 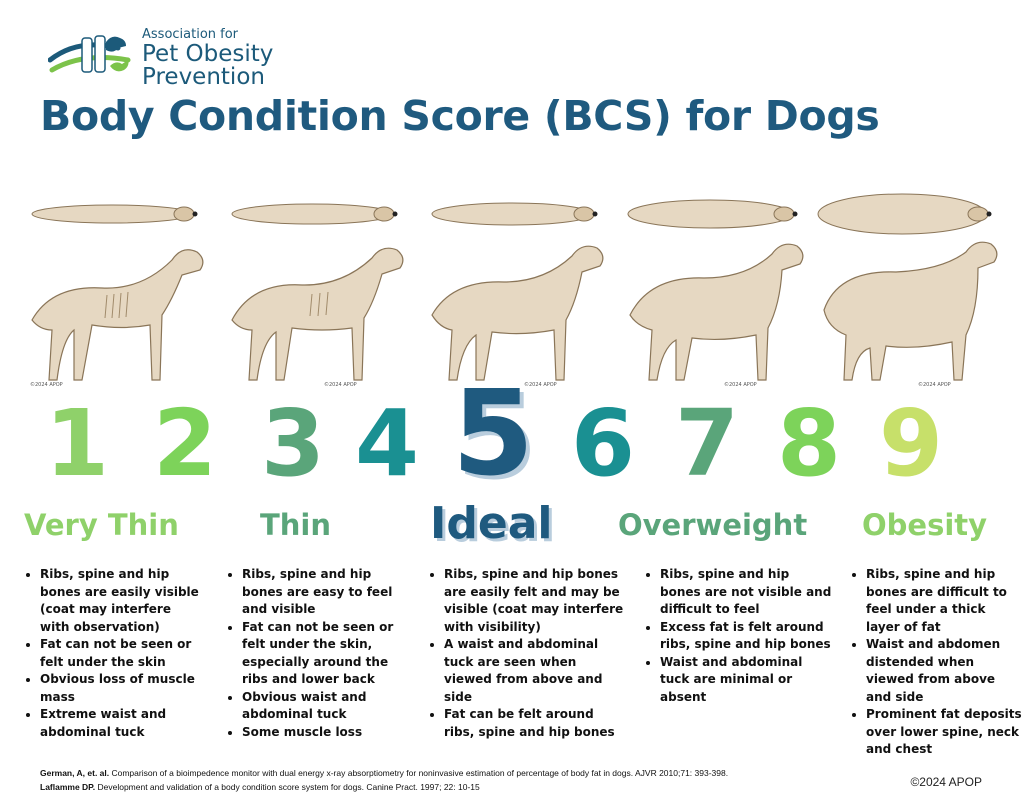 I want to click on copyright: ©2024 APOP, so click(x=946, y=782).